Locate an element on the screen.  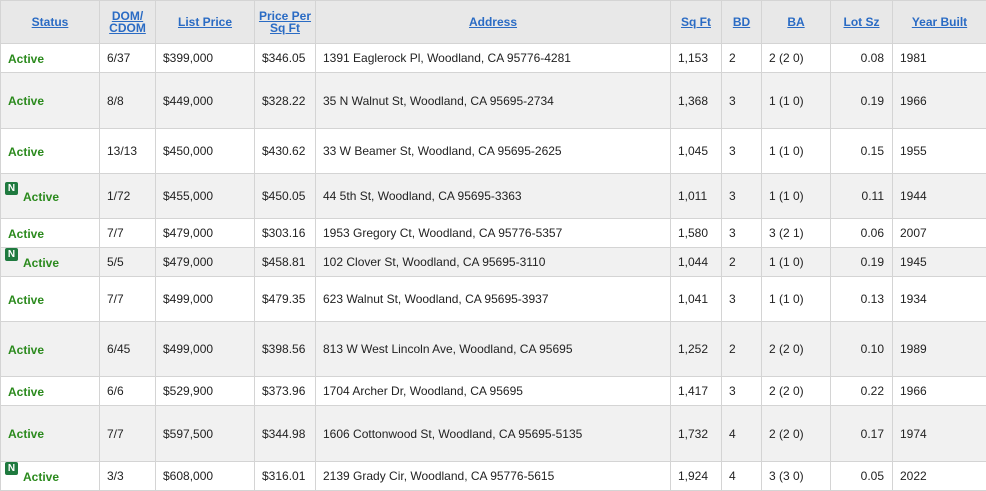
year-built-cell: 1989 is located at coordinates (939, 349).